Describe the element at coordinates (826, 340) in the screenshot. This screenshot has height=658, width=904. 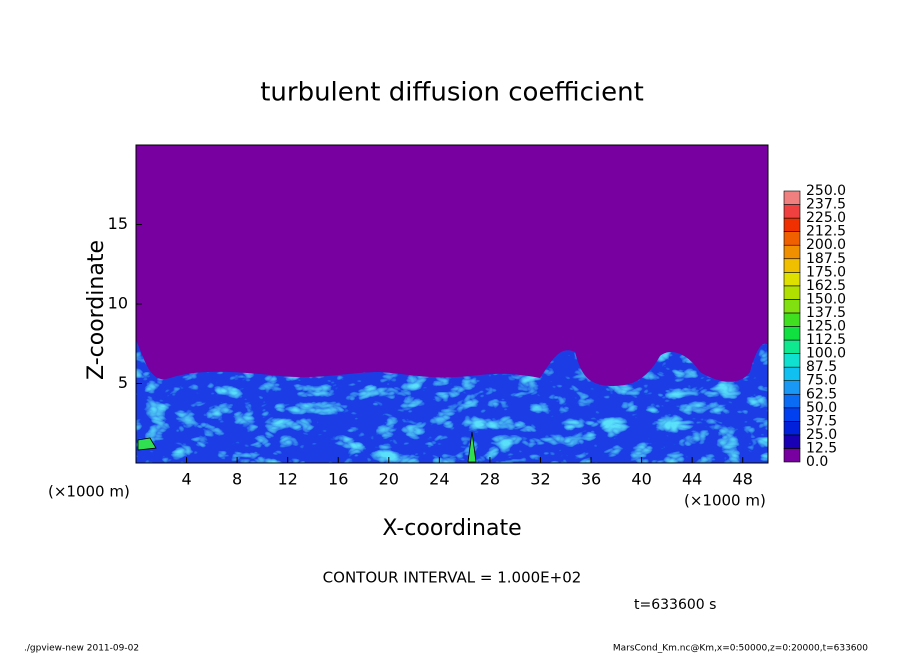
I see `colorbar-label: 112.5` at that location.